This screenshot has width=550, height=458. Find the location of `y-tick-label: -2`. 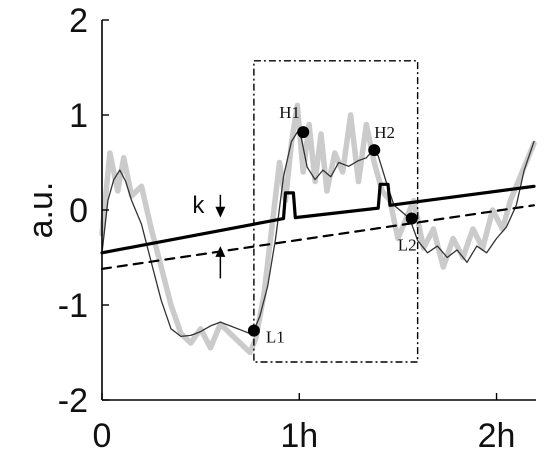

y-tick-label: -2 is located at coordinates (73, 401).